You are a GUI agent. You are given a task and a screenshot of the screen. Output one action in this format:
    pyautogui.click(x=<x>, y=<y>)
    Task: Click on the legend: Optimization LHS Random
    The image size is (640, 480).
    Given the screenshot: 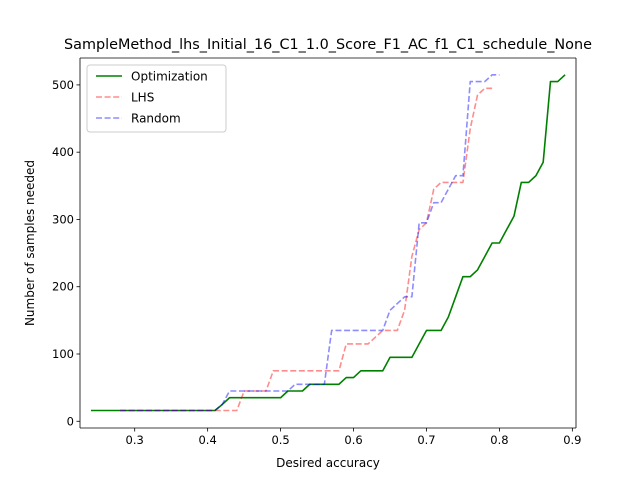 What is the action you would take?
    pyautogui.click(x=156, y=98)
    